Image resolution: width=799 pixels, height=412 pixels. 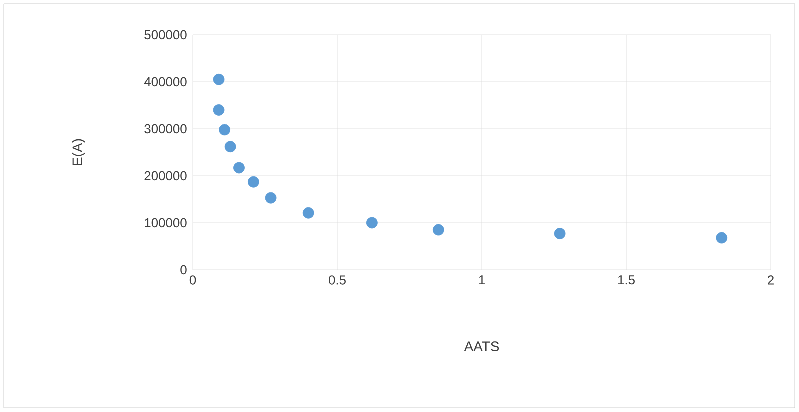 What do you see at coordinates (482, 347) in the screenshot?
I see `x-axis-title: AATS` at bounding box center [482, 347].